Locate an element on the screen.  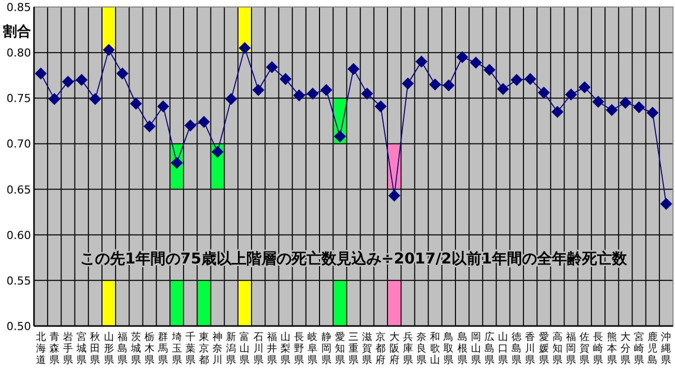
xtick: 愛媛県 is located at coordinates (543, 349).